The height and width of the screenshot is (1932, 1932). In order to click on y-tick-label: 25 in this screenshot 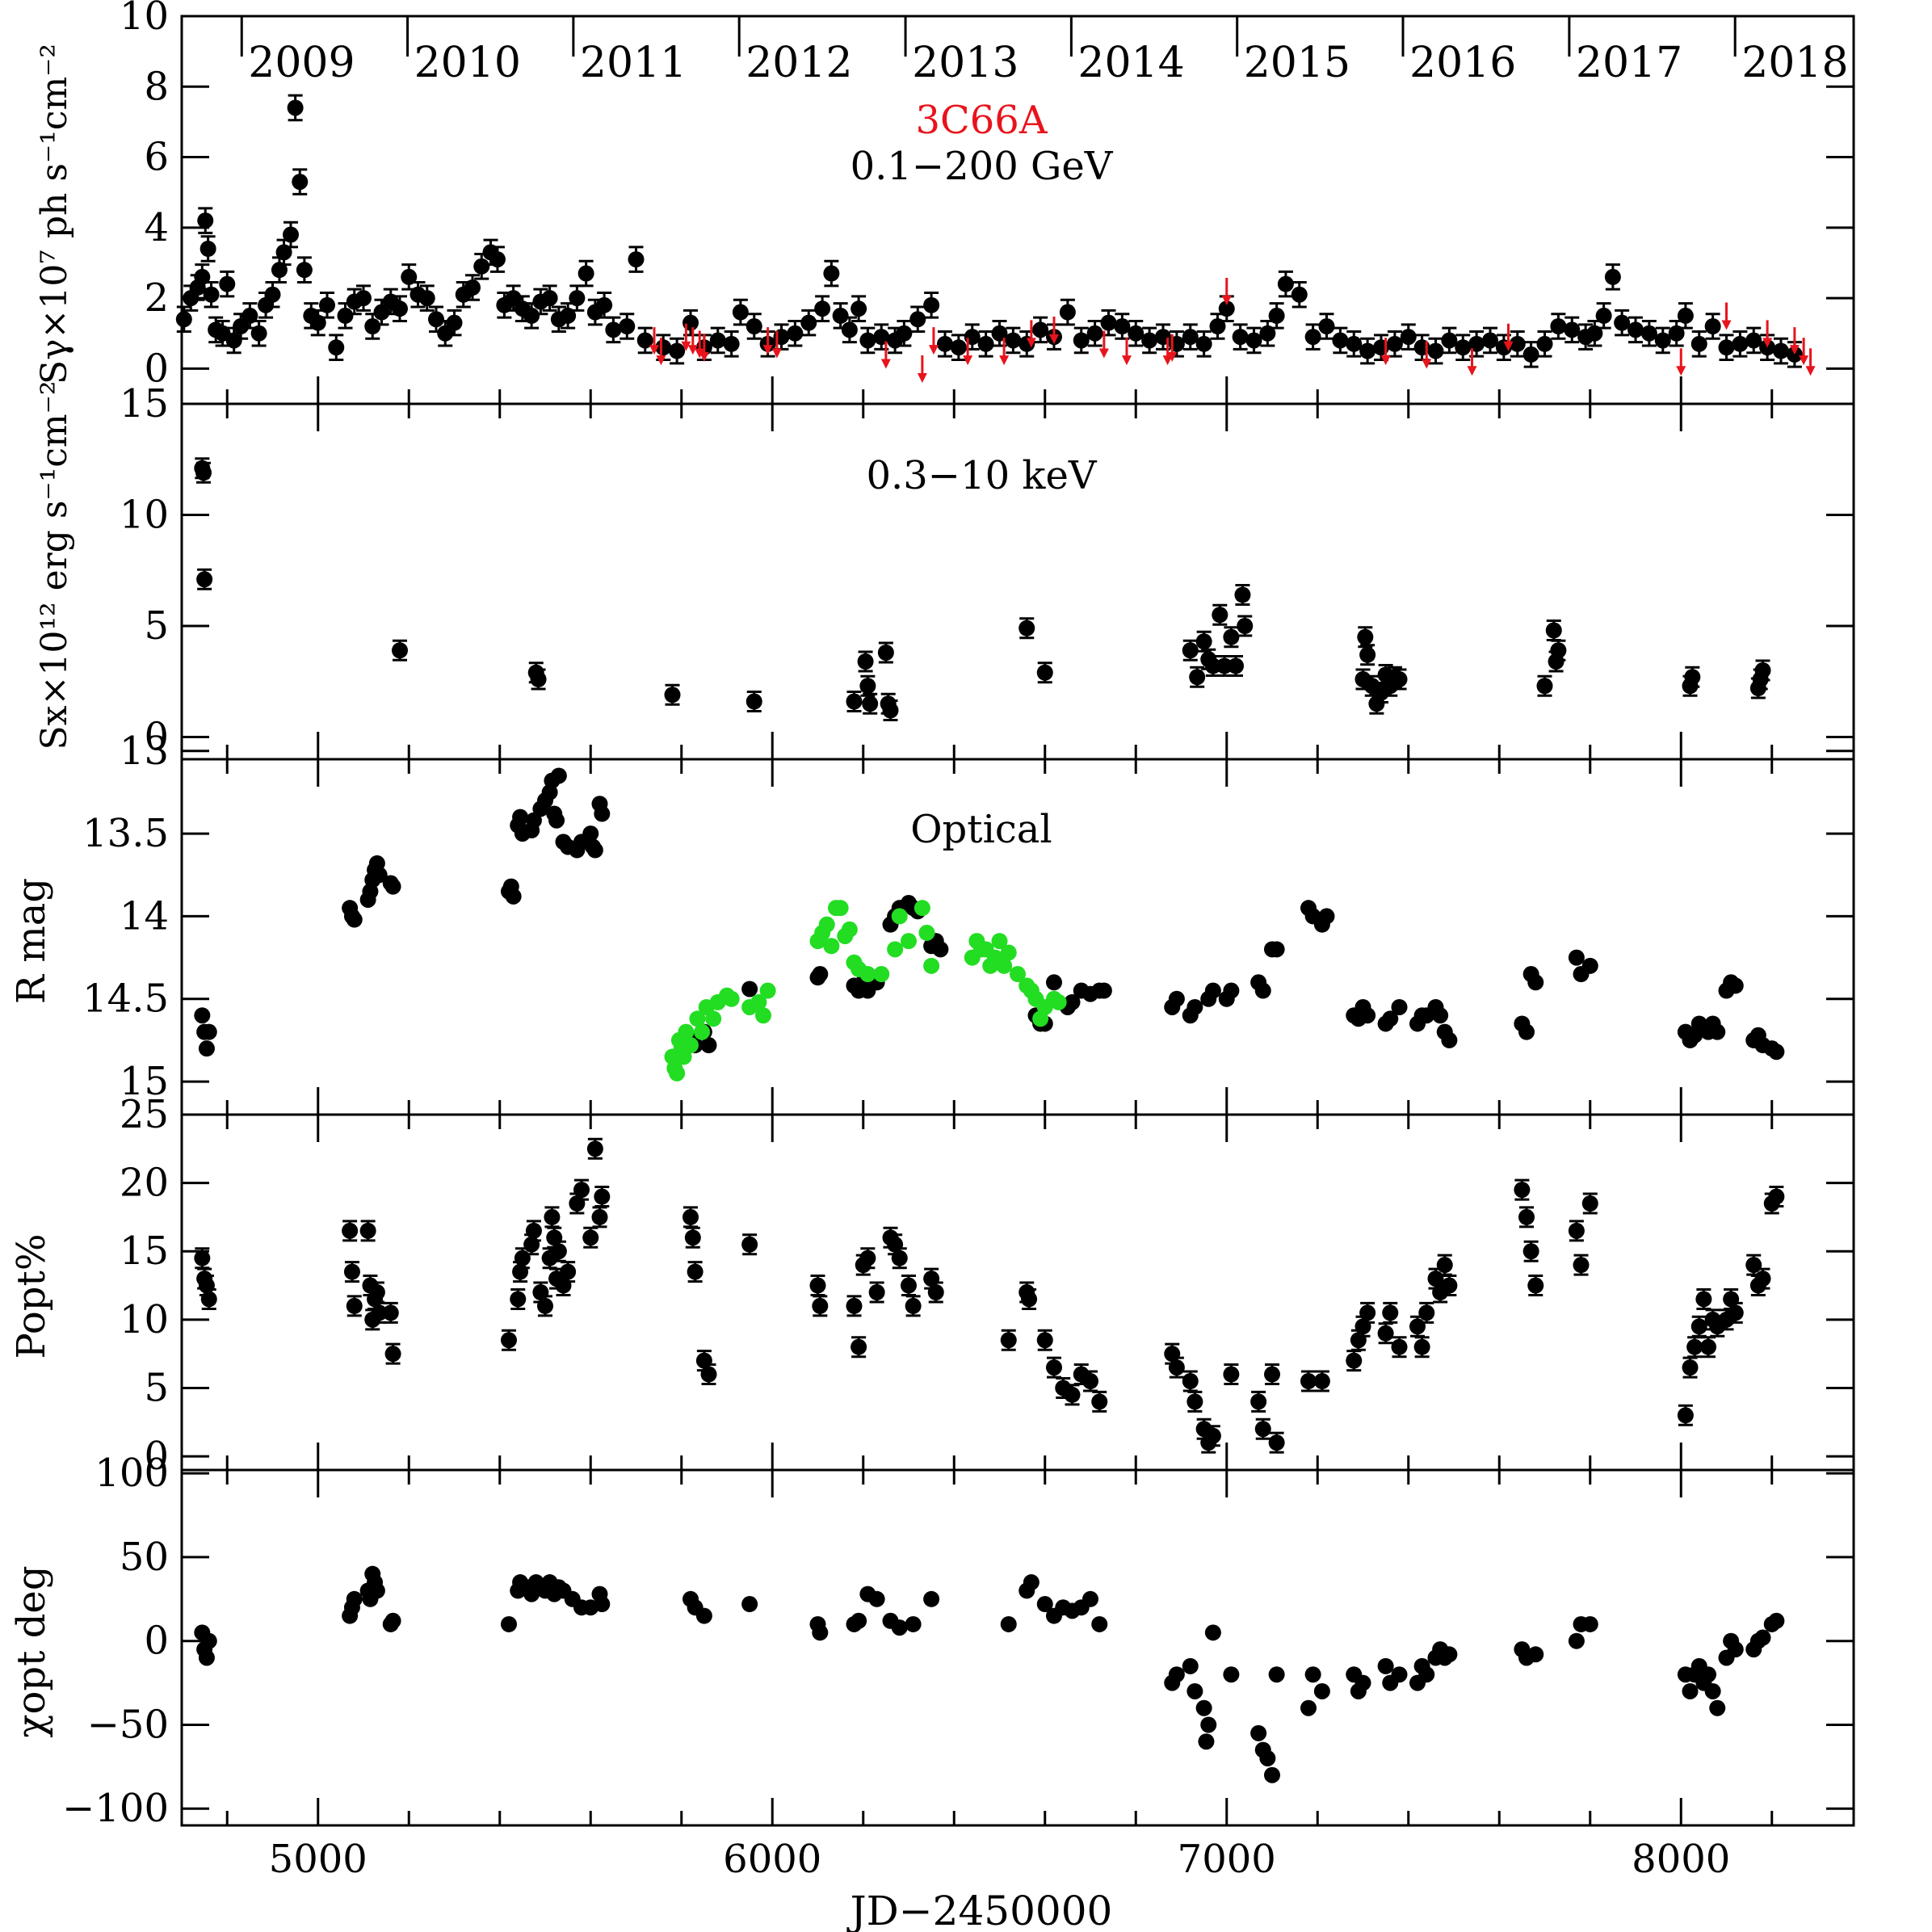, I will do `click(144, 1114)`.